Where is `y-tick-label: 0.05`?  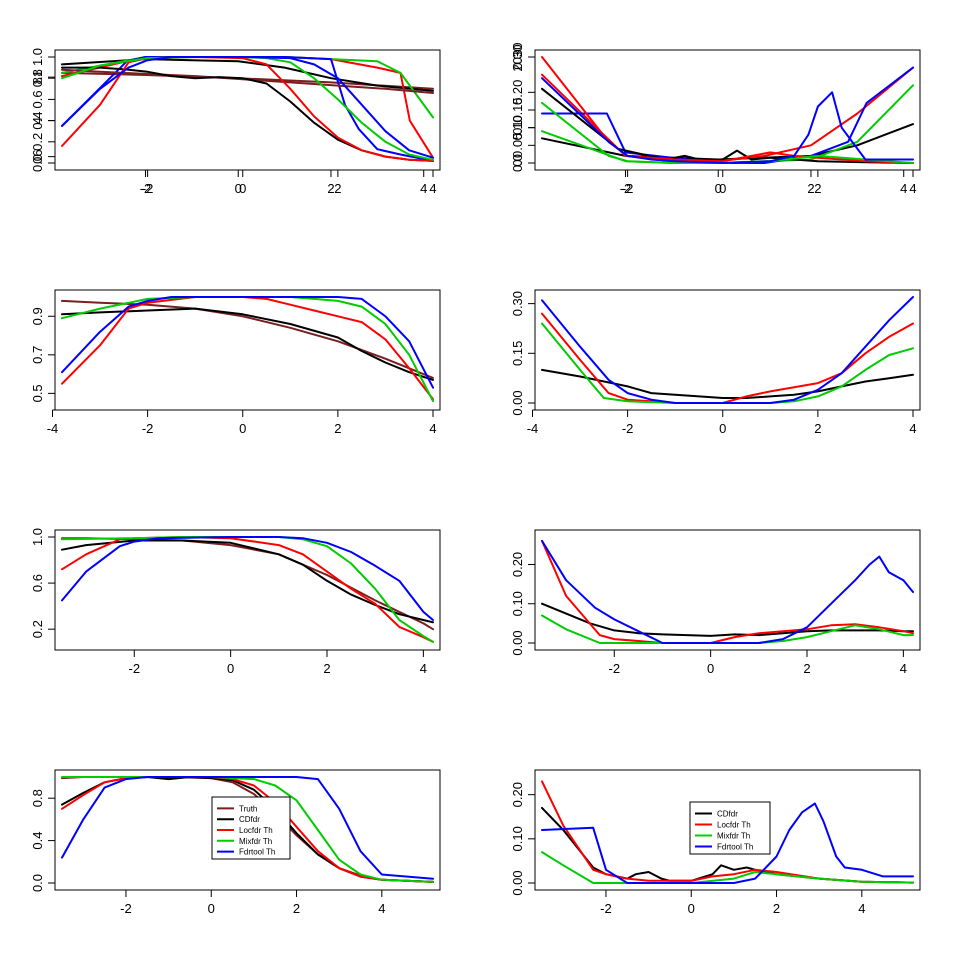 y-tick-label: 0.05 is located at coordinates (517, 145).